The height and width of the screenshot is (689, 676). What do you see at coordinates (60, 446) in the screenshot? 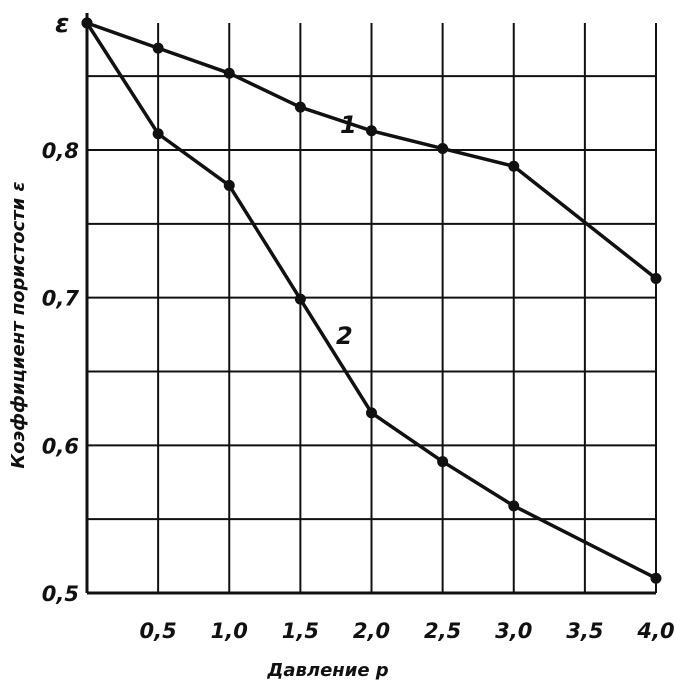
I see `y-tick-label-1: 0,6` at bounding box center [60, 446].